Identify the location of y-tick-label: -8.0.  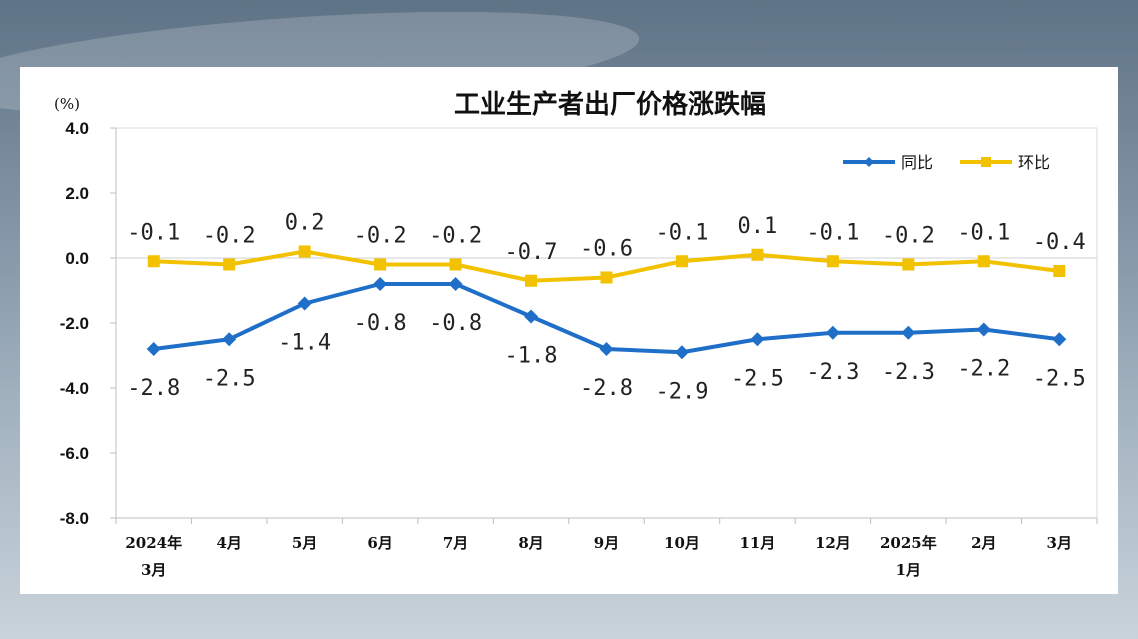
(74, 518).